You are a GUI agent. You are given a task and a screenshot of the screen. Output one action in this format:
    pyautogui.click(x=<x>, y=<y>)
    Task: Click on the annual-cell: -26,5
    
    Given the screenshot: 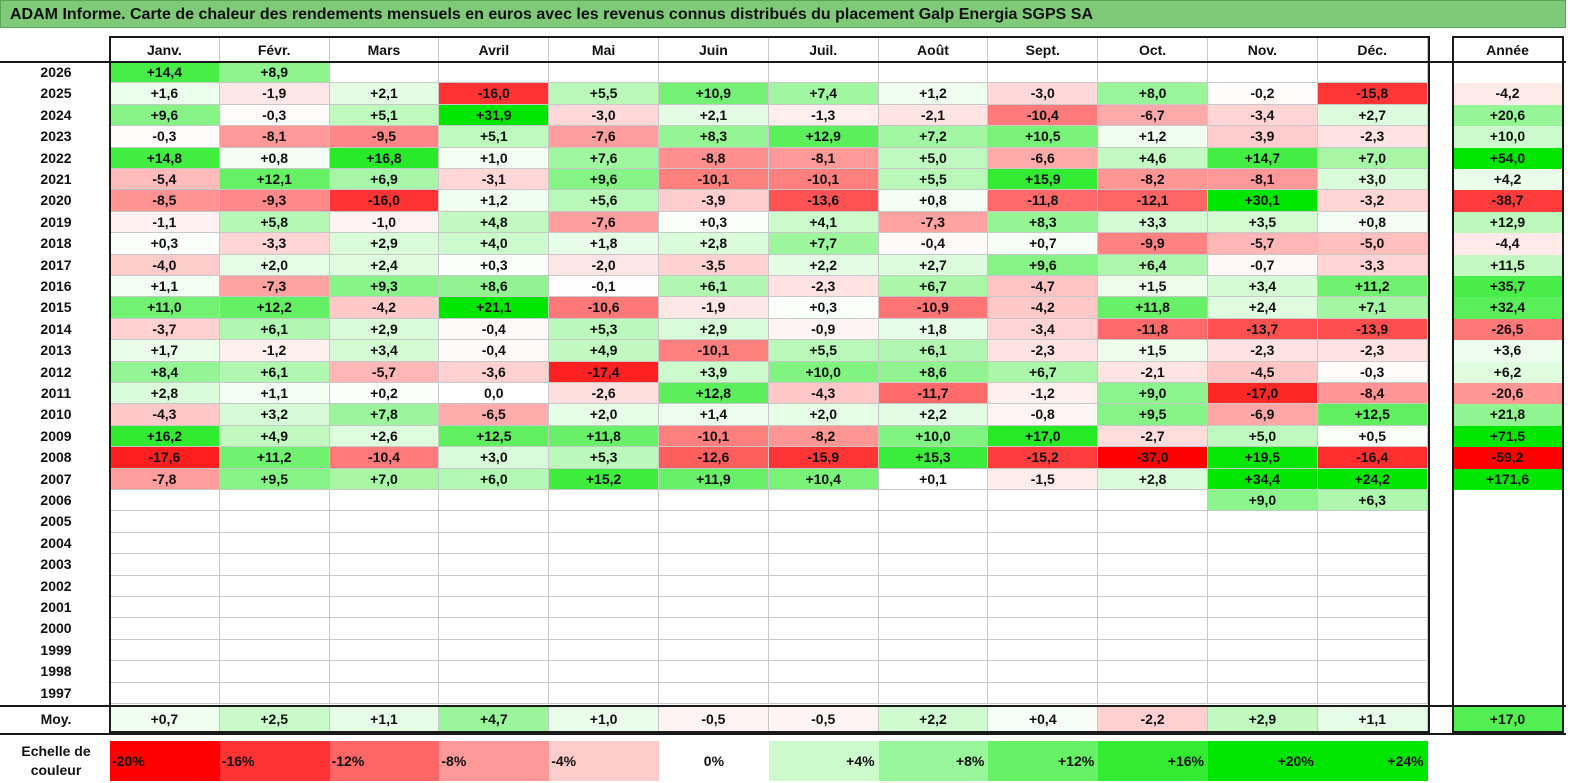 What is the action you would take?
    pyautogui.click(x=1507, y=329)
    